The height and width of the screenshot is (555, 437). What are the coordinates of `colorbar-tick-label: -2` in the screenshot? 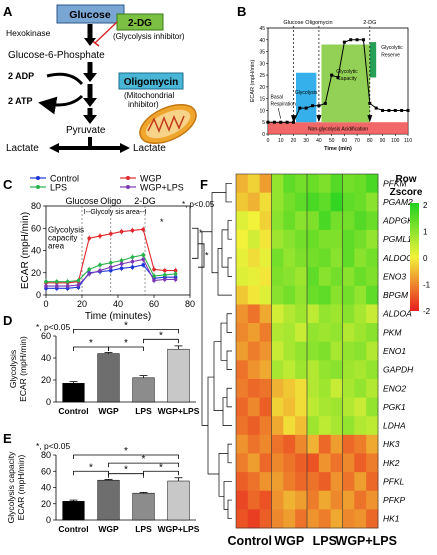 It's located at (427, 311).